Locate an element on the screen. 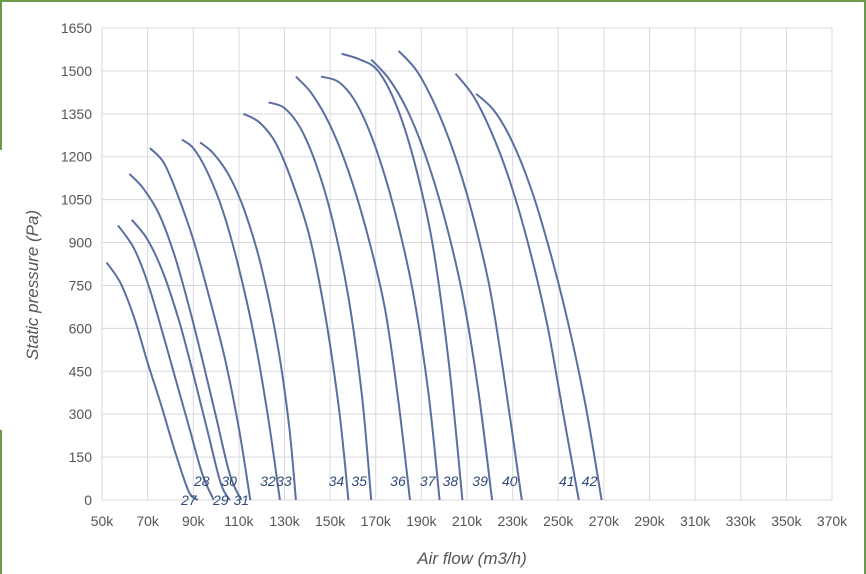  x-tick-label: 350k is located at coordinates (786, 521).